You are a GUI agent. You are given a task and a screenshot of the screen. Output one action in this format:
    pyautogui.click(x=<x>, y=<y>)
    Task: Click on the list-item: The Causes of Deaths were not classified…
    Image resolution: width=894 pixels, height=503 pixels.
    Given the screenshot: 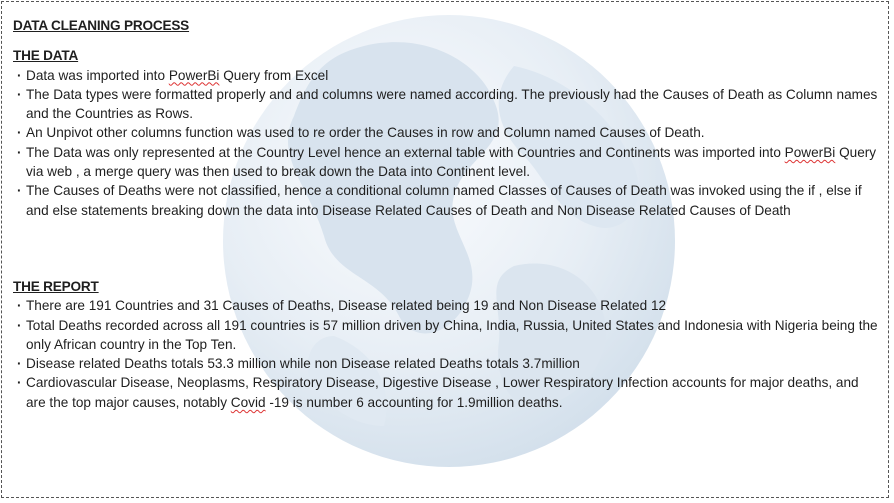 What is the action you would take?
    pyautogui.click(x=447, y=200)
    